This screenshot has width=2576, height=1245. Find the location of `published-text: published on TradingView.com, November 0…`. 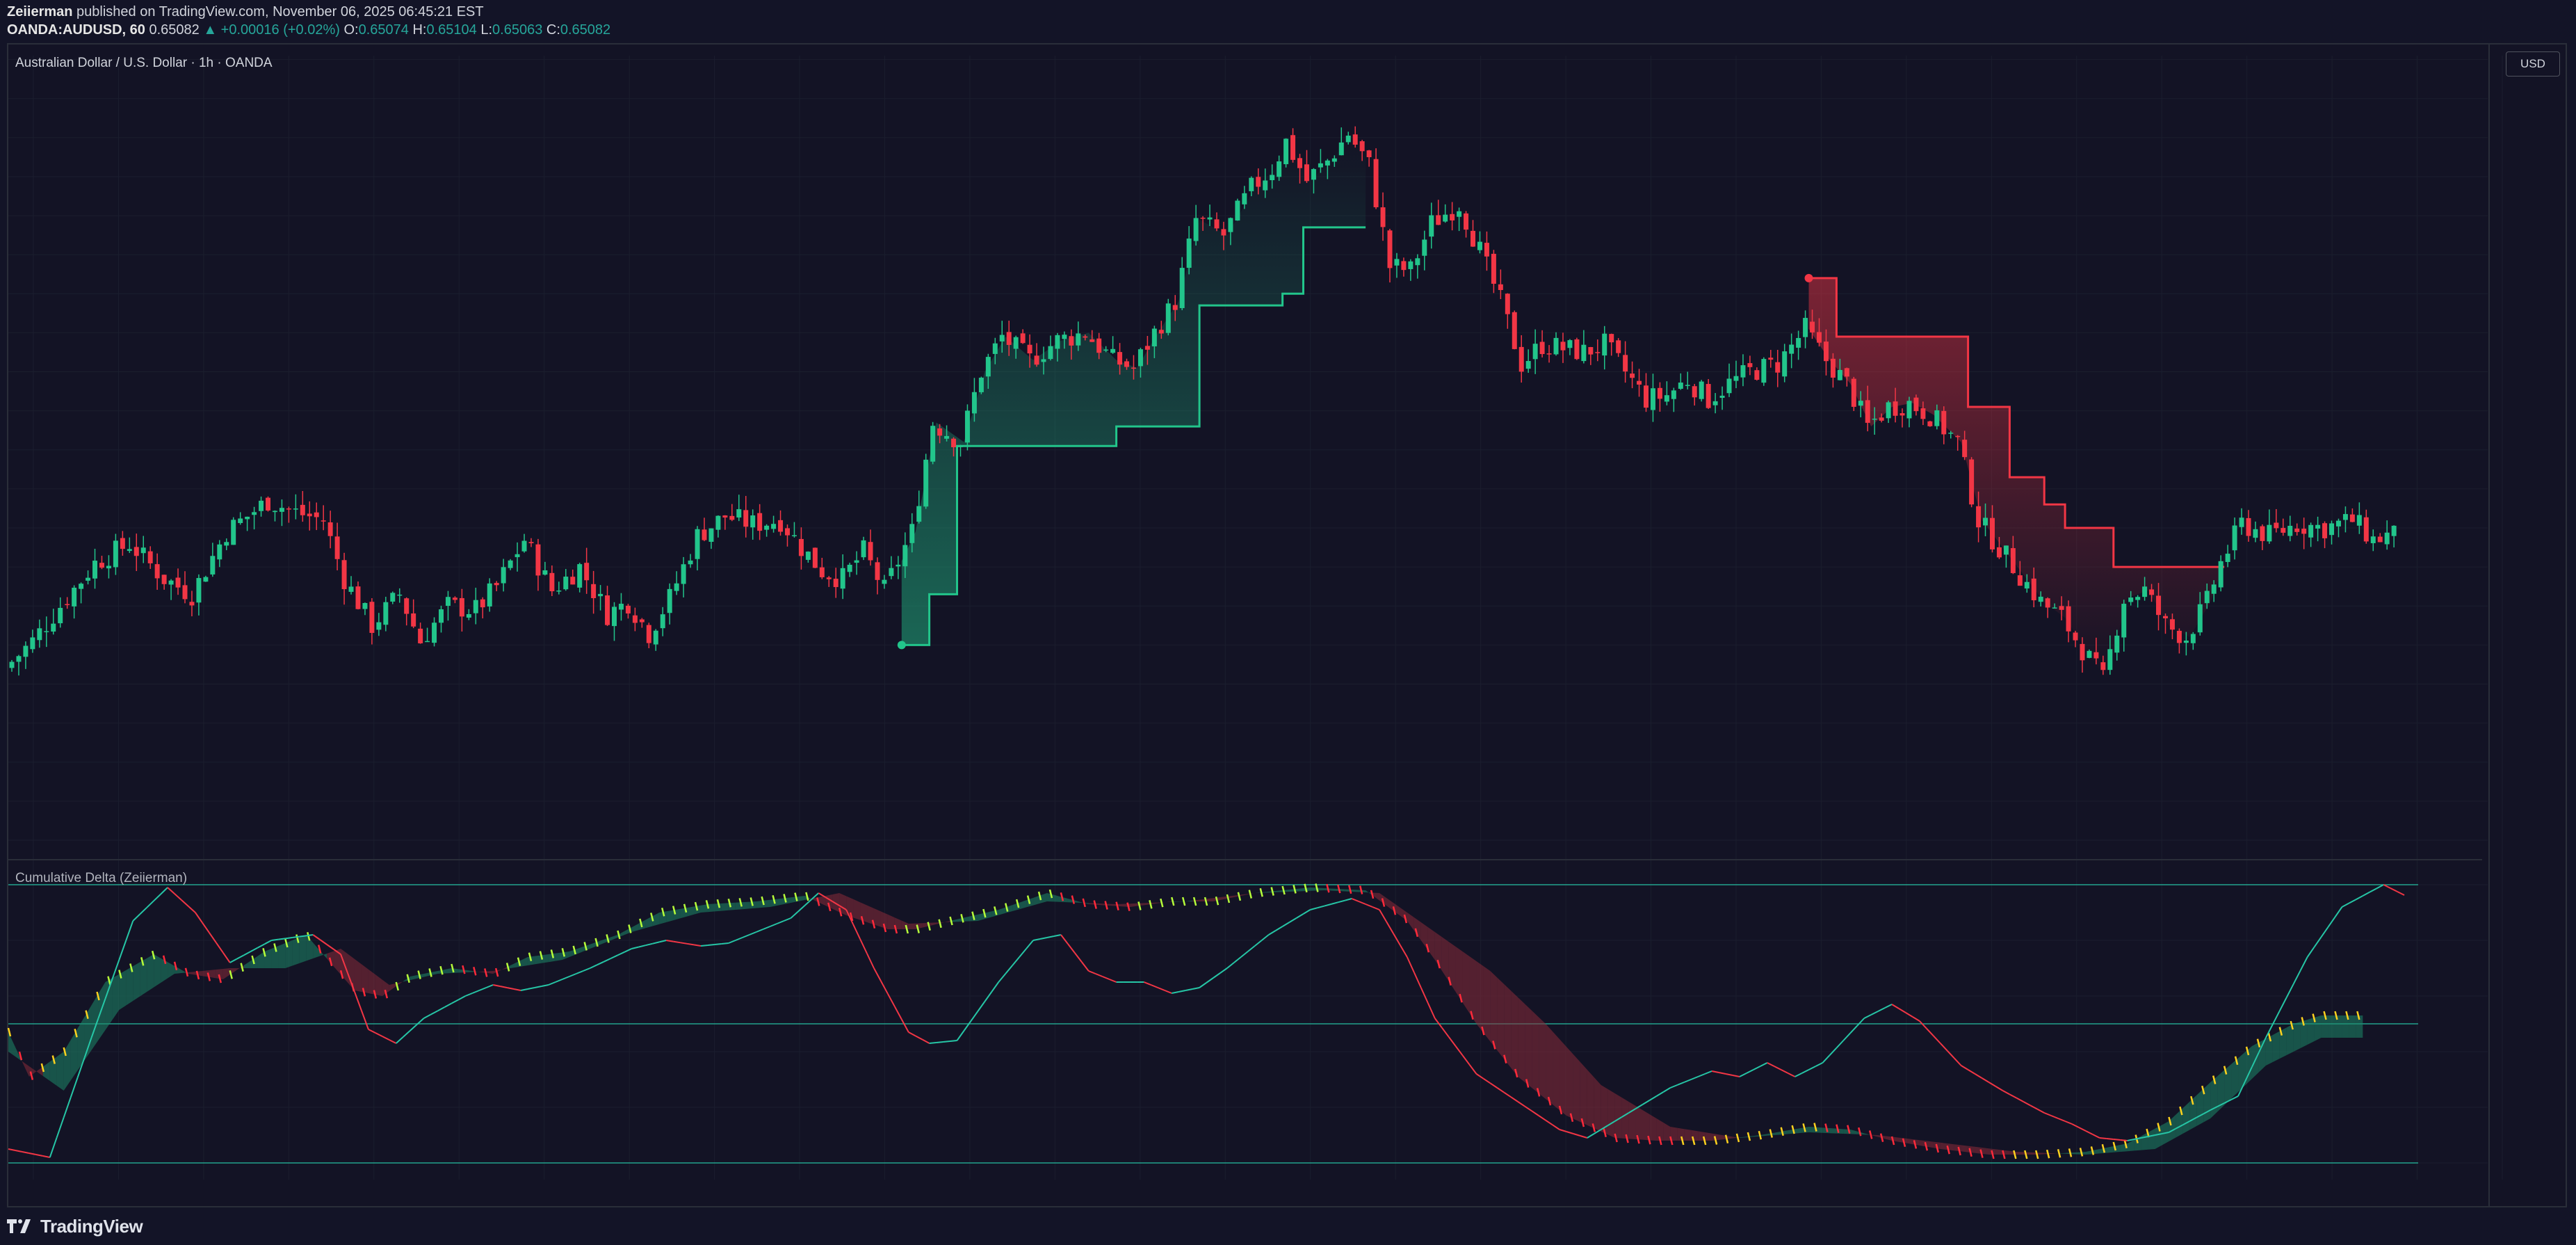

published-text: published on TradingView.com, November 0… is located at coordinates (280, 11).